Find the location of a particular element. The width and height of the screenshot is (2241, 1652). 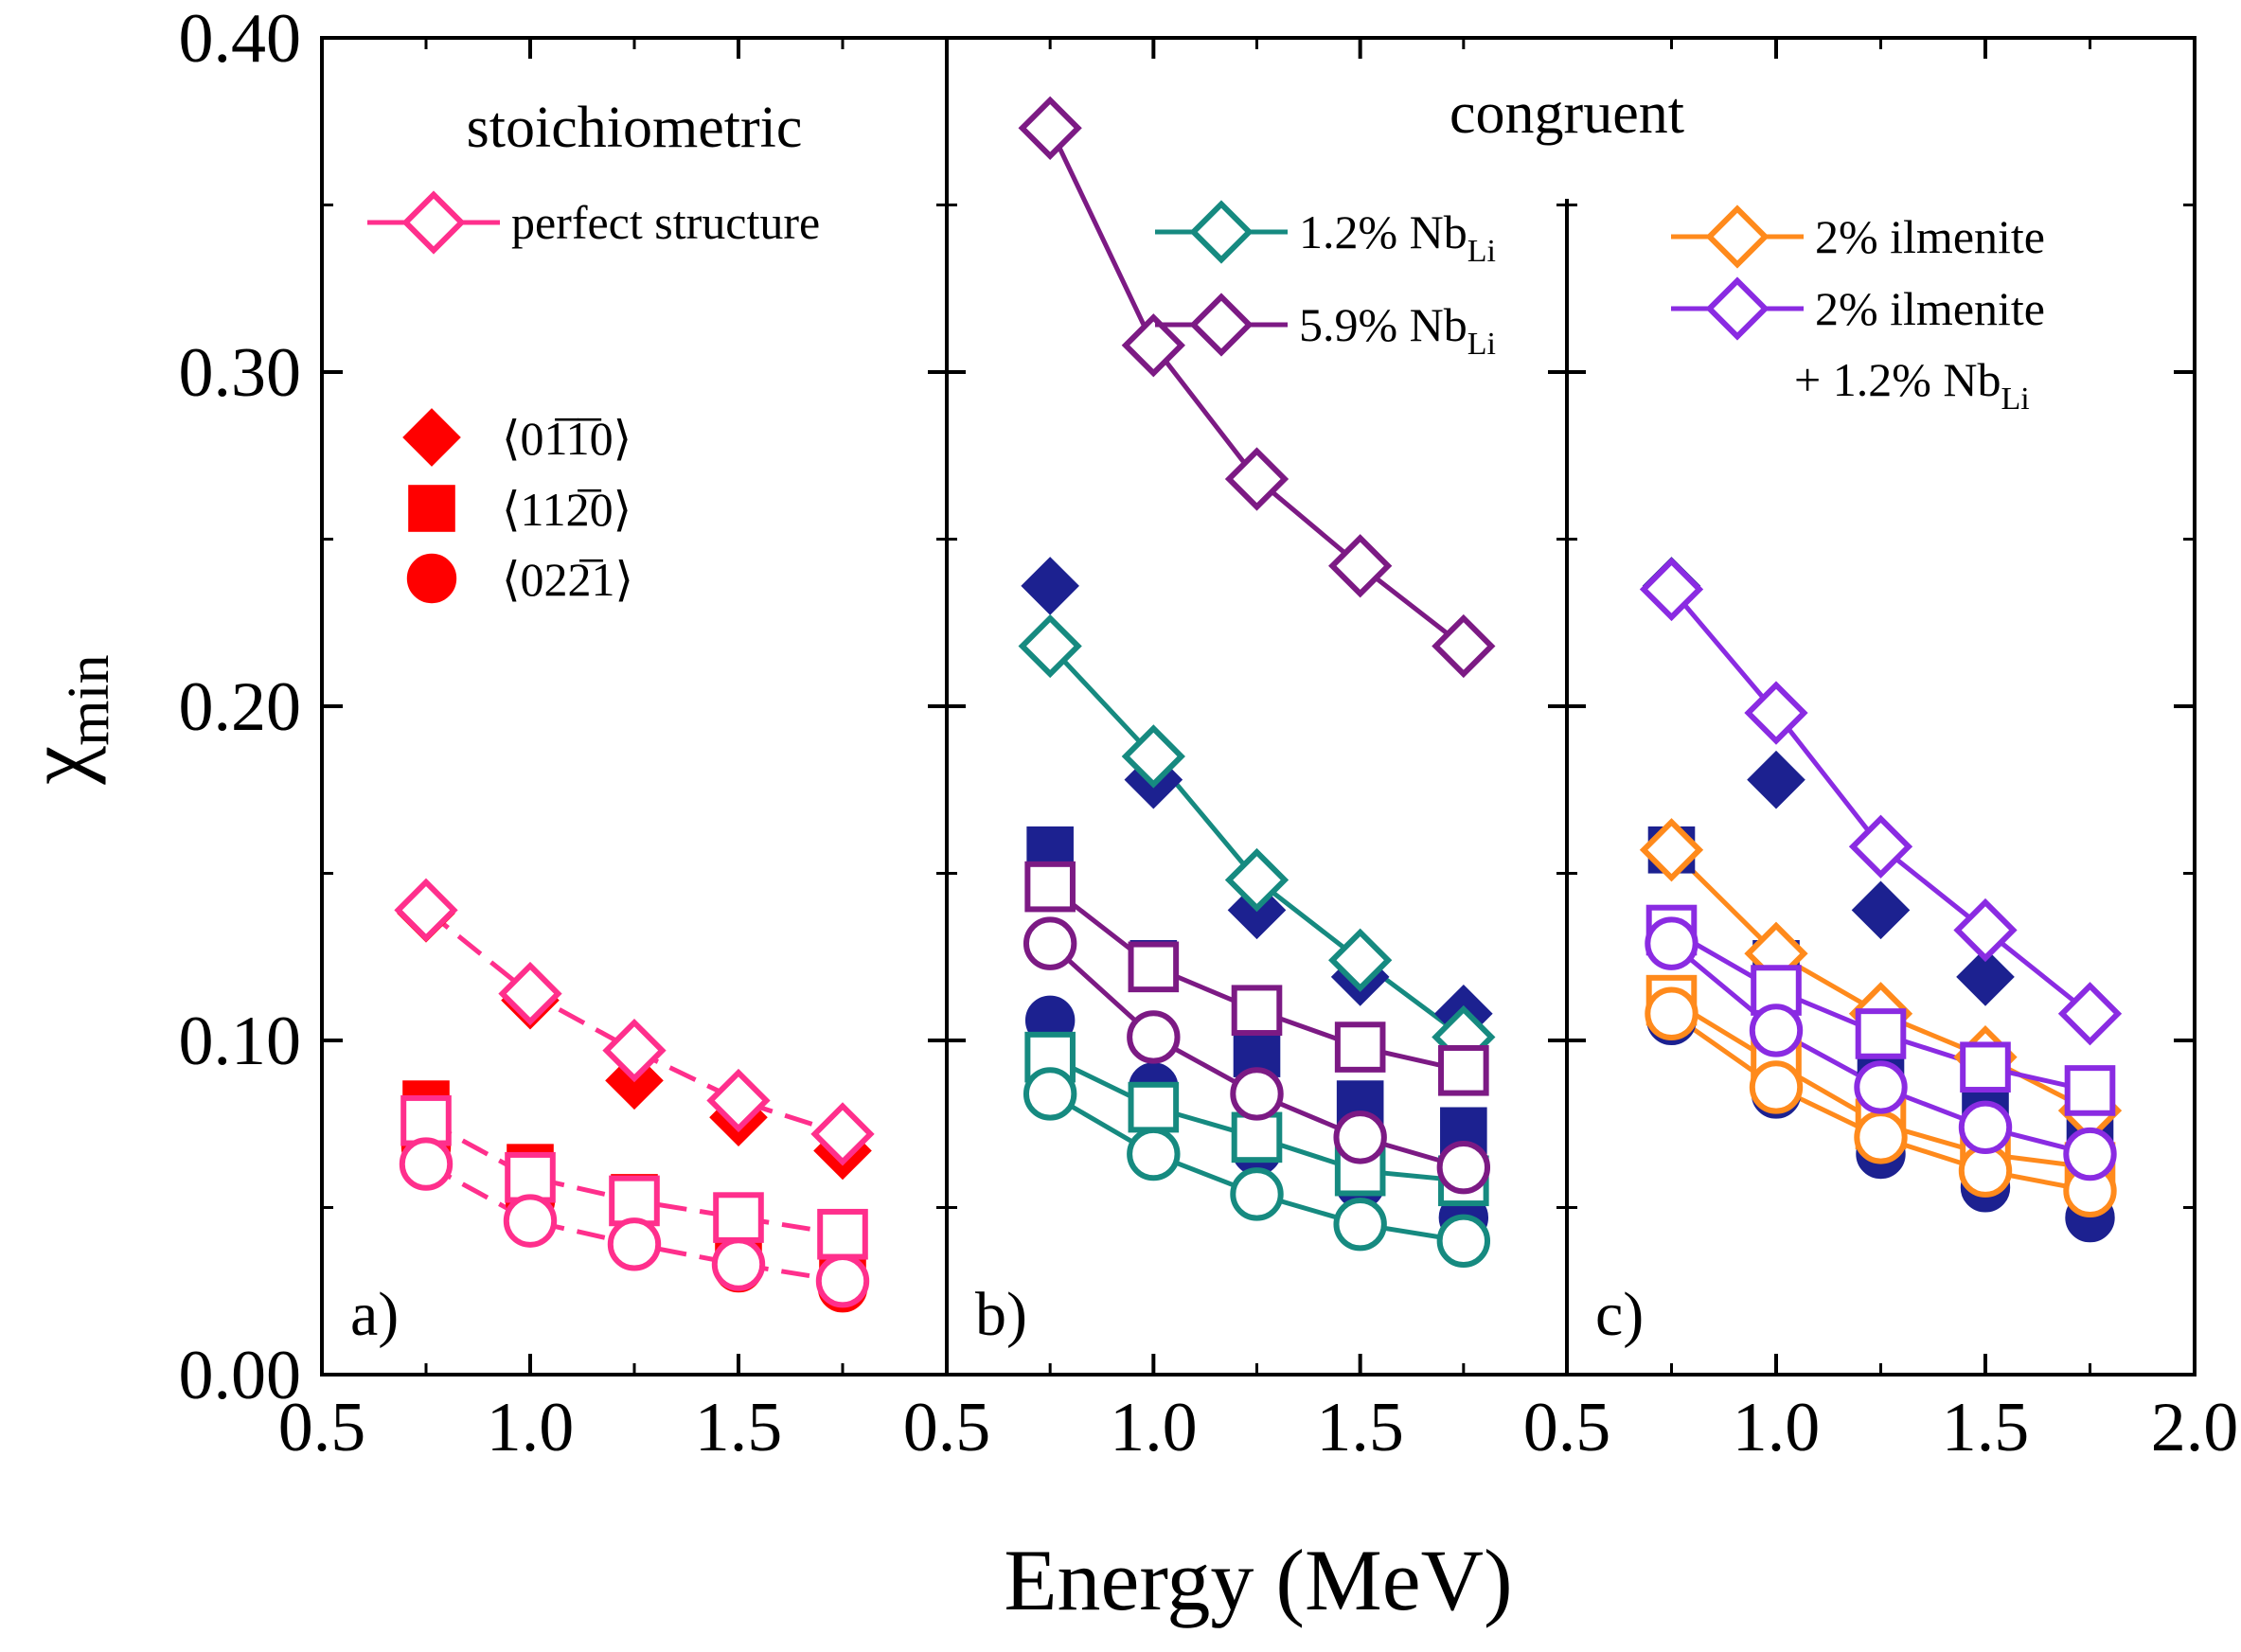

legend-label-main: 1.2% Nb is located at coordinates (1383, 231).